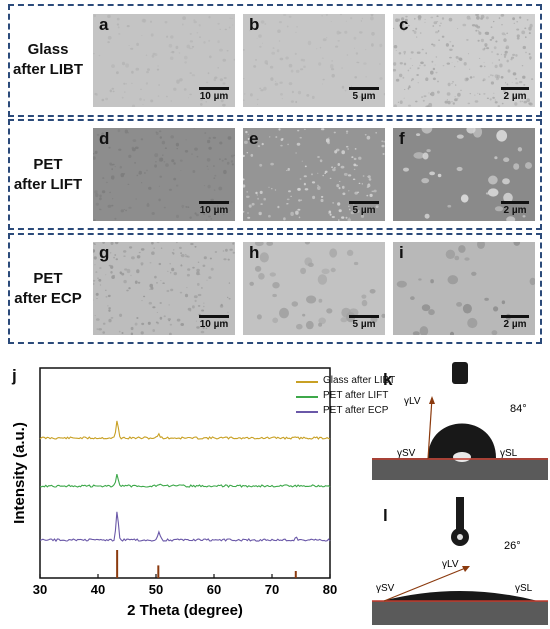 The height and width of the screenshot is (629, 550). I want to click on panel-letter: h, so click(254, 252).